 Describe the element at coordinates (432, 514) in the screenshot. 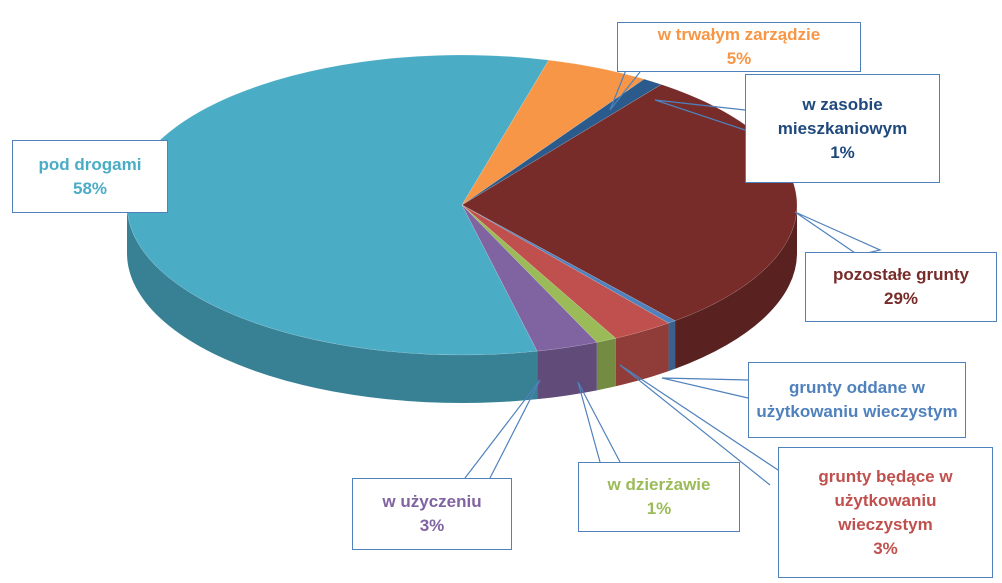

I see `data-label: w użyczeniu 3%` at that location.